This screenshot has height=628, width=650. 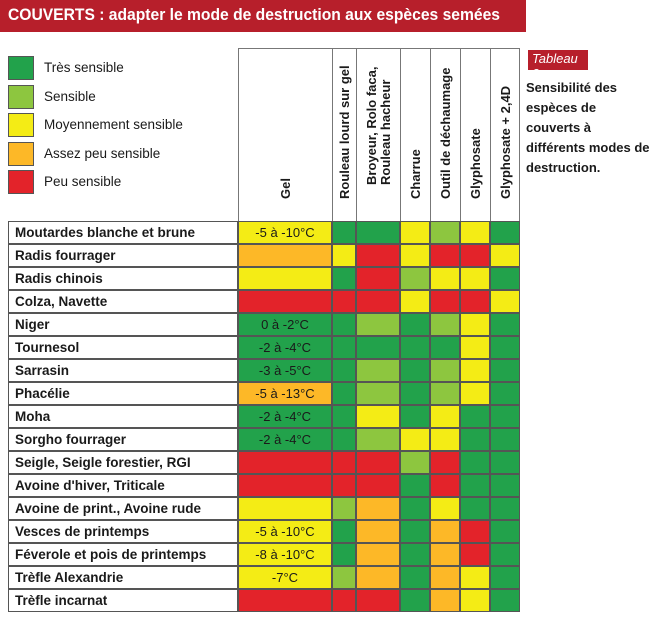 I want to click on table-row: Niger 0 à -2°C, so click(x=264, y=324).